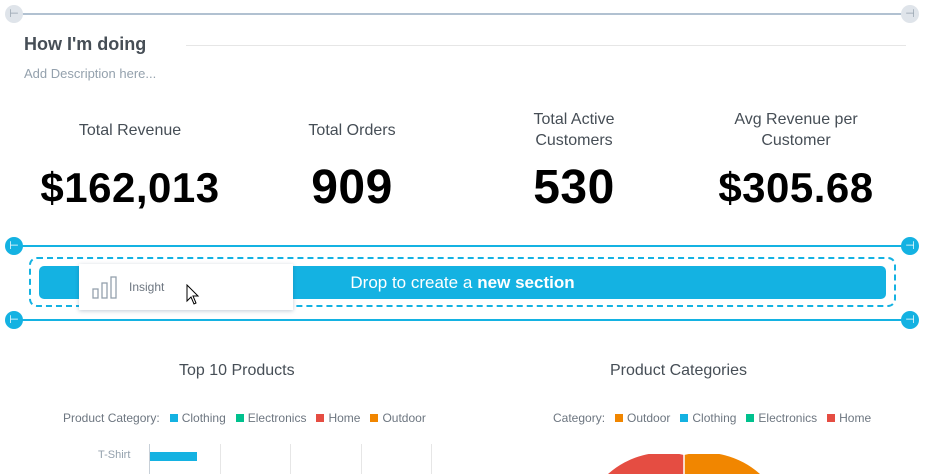 This screenshot has height=474, width=926. Describe the element at coordinates (574, 187) in the screenshot. I see `kpi-value: 530` at that location.